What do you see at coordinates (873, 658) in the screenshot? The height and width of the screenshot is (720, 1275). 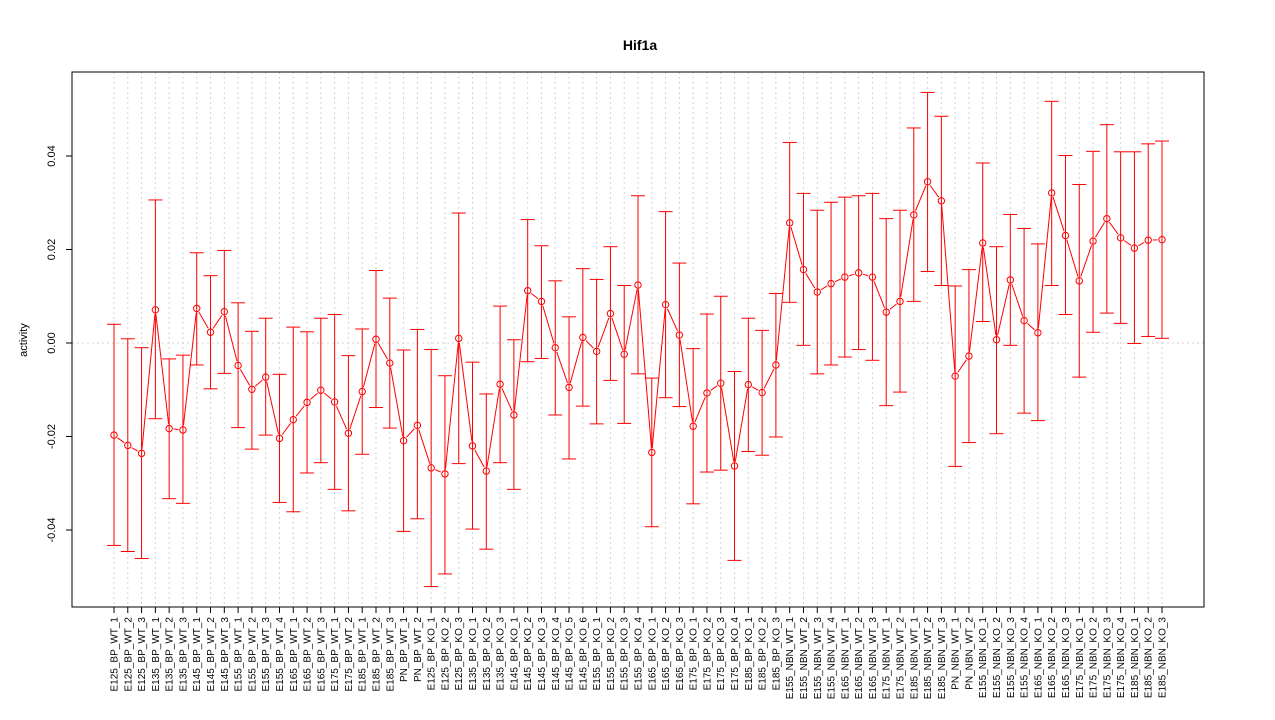 I see `x-tick-label: E165_NBN_WT_3` at bounding box center [873, 658].